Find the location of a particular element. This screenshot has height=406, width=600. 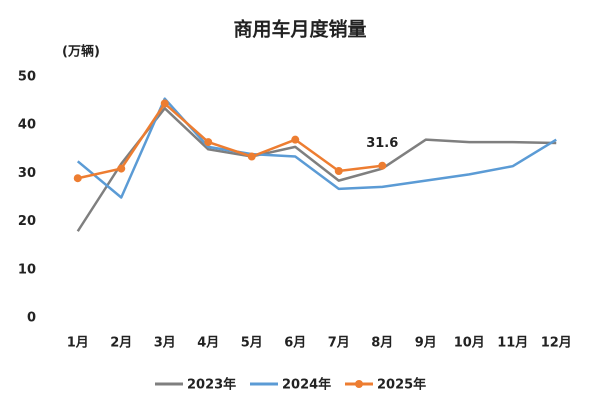

series-line is located at coordinates (230, 141).